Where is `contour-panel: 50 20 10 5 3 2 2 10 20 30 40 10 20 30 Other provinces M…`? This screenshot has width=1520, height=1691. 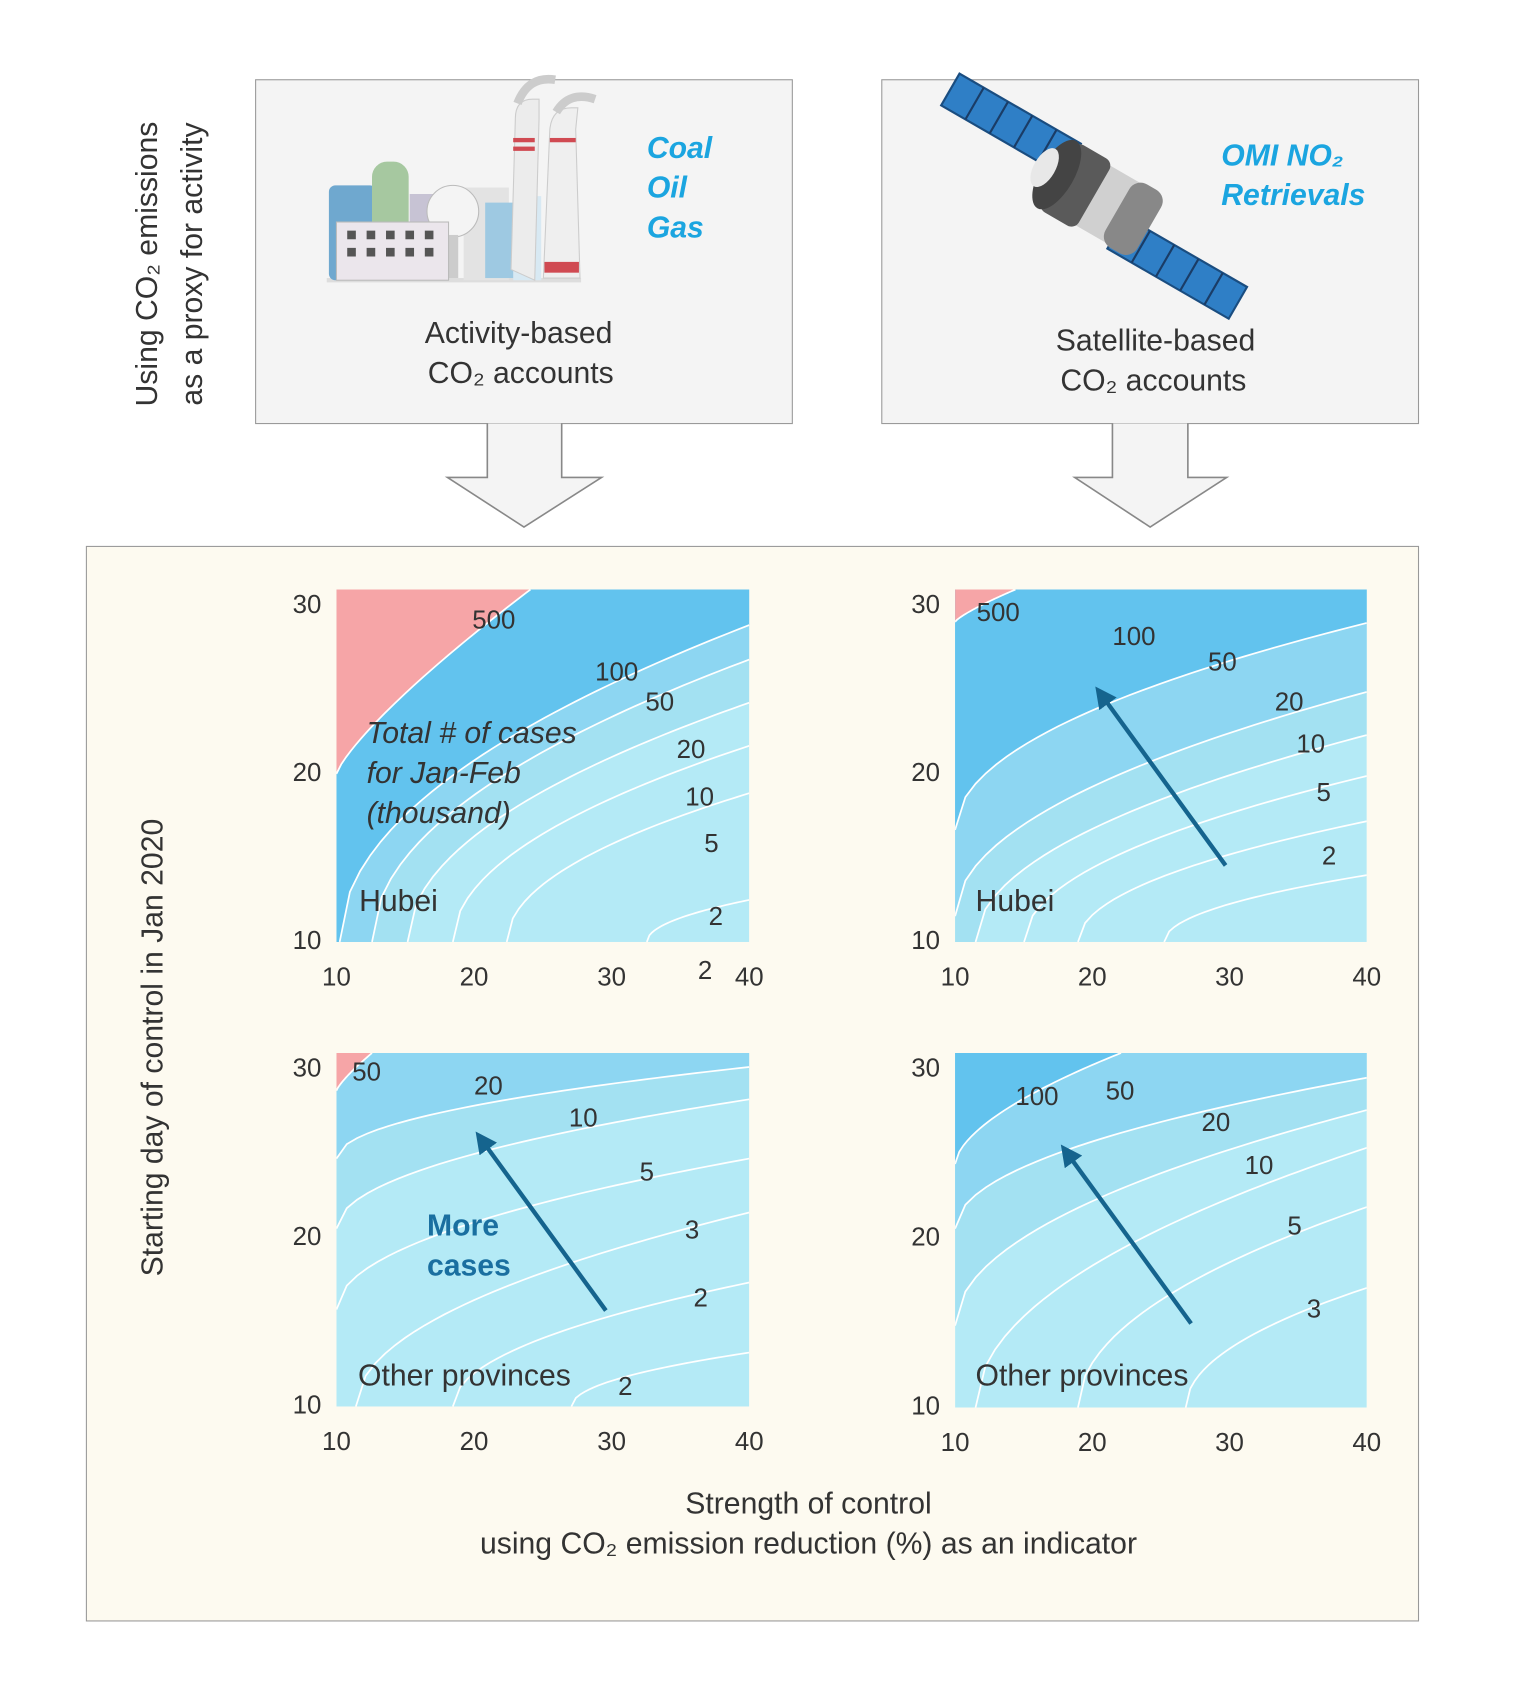 contour-panel: 50 20 10 5 3 2 2 10 20 30 40 10 20 30 Other provinces M… is located at coordinates (528, 1254).